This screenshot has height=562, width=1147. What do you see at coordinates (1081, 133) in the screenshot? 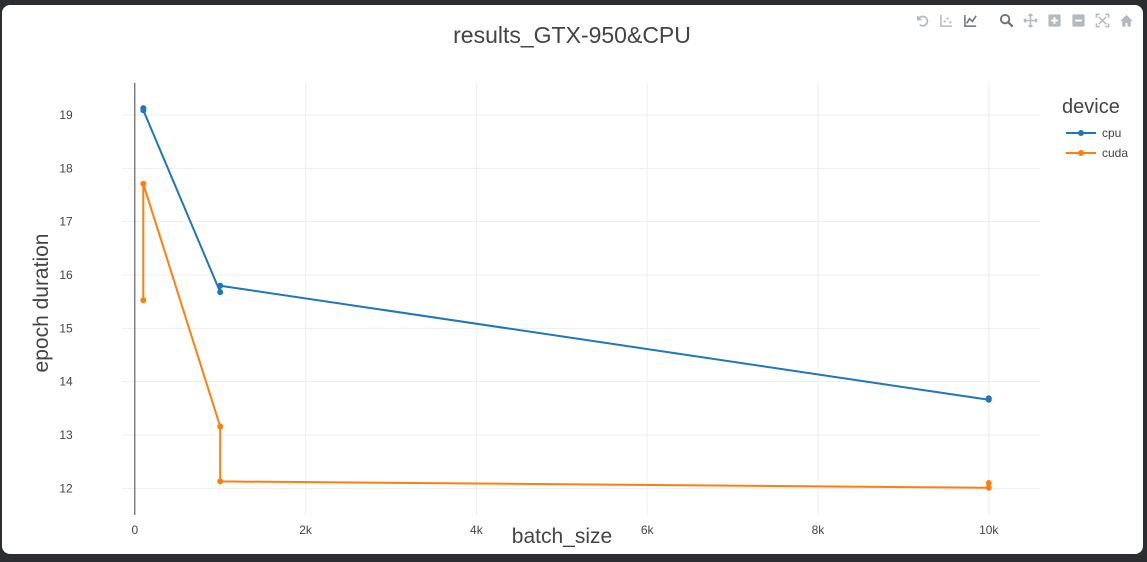
I see `legend-swatch-marker-cpu` at bounding box center [1081, 133].